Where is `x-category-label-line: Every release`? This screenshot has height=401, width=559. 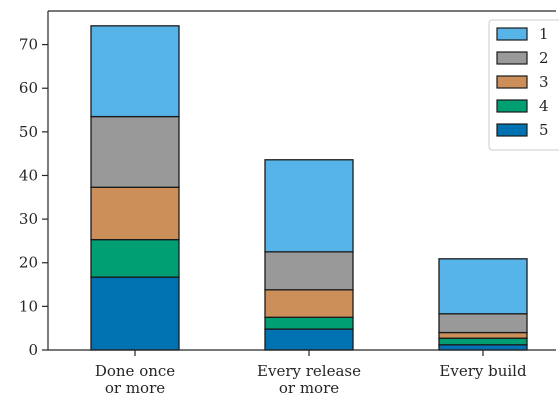 x-category-label-line: Every release is located at coordinates (309, 371).